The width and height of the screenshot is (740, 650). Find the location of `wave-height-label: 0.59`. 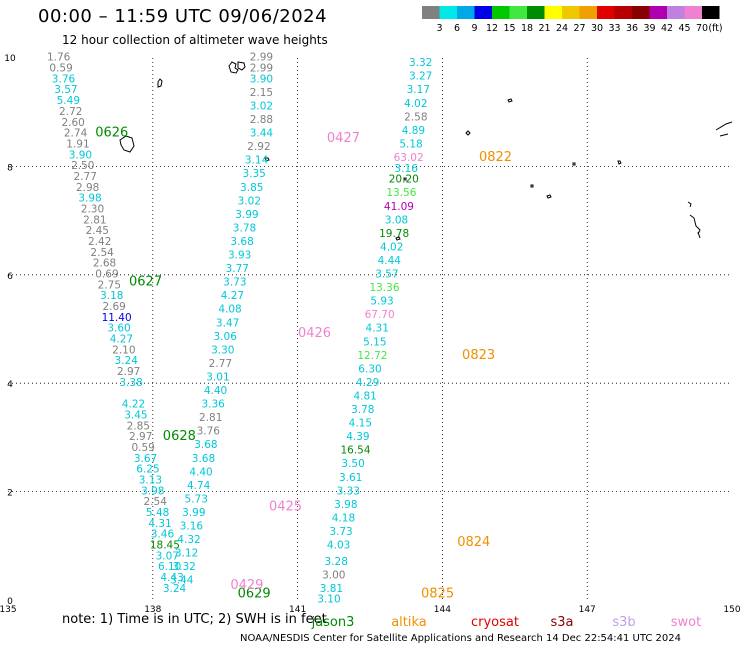

wave-height-label: 0.59 is located at coordinates (60, 69).